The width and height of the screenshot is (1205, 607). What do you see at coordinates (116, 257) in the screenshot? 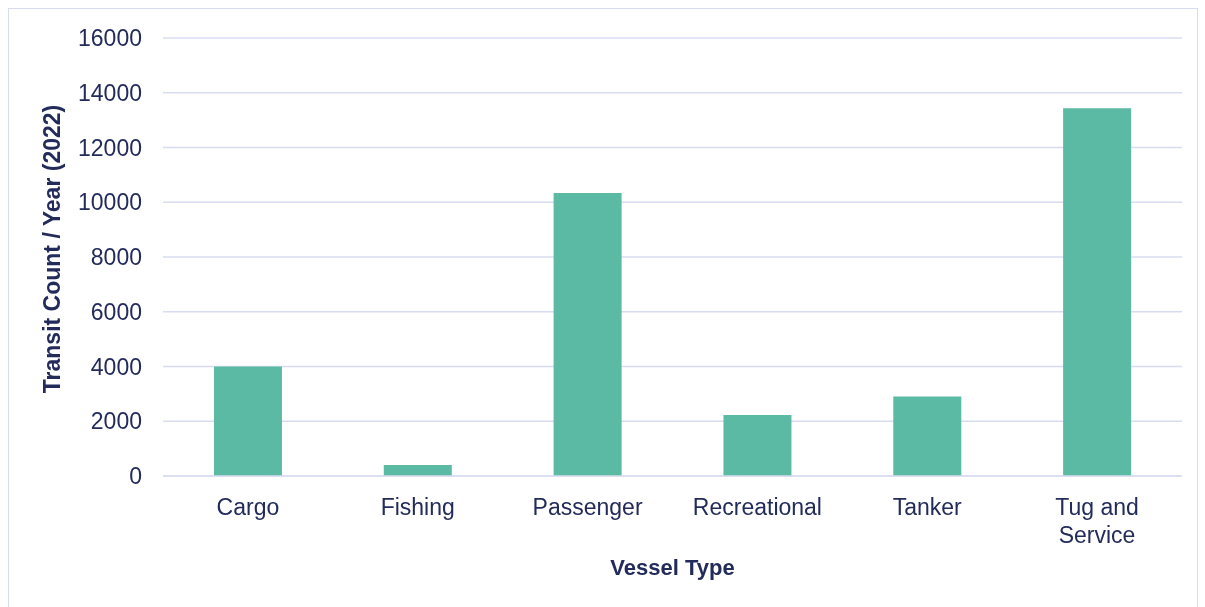
I see `y-tick-label: 8000` at bounding box center [116, 257].